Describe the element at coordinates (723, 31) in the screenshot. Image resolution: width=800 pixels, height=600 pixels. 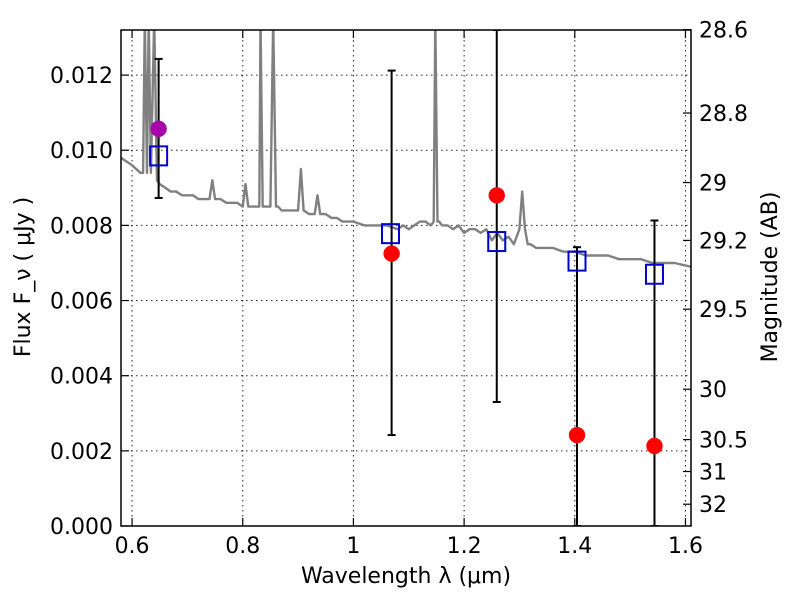
I see `right-tick-label: 28.6` at that location.